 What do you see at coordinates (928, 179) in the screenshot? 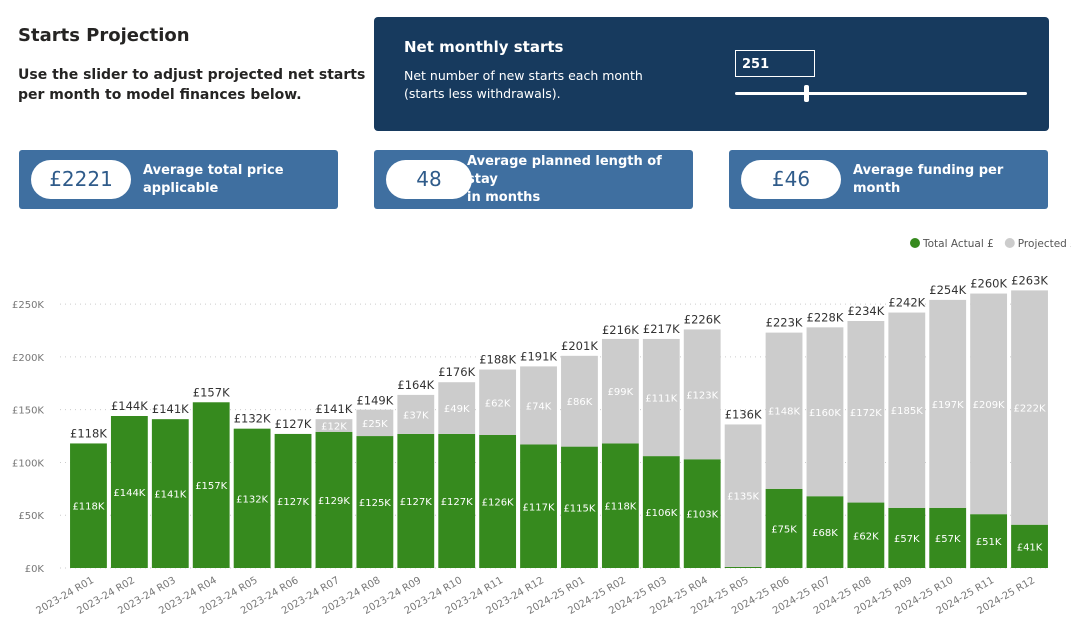
I see `kpi-label-line: Average funding per month` at bounding box center [928, 179].